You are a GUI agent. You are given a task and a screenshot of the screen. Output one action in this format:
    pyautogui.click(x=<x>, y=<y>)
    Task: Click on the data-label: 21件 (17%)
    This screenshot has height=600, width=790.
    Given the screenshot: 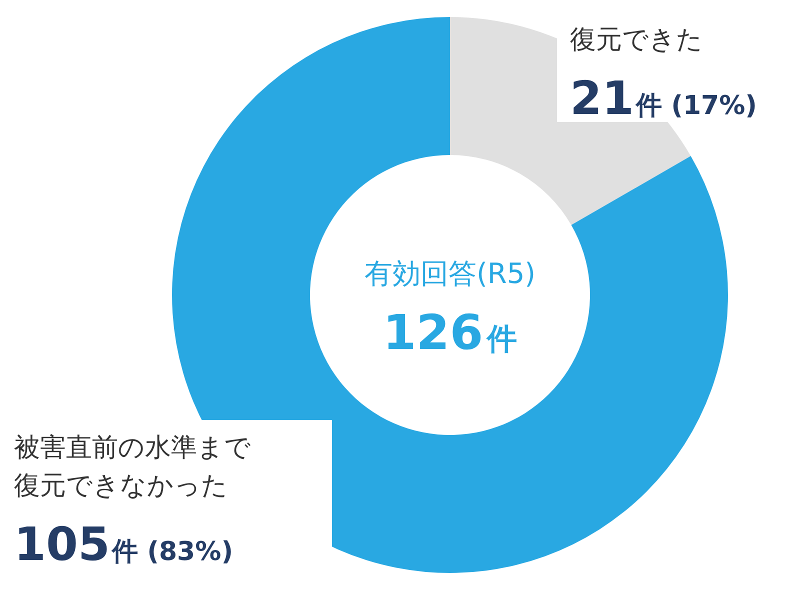 What is the action you would take?
    pyautogui.click(x=664, y=98)
    